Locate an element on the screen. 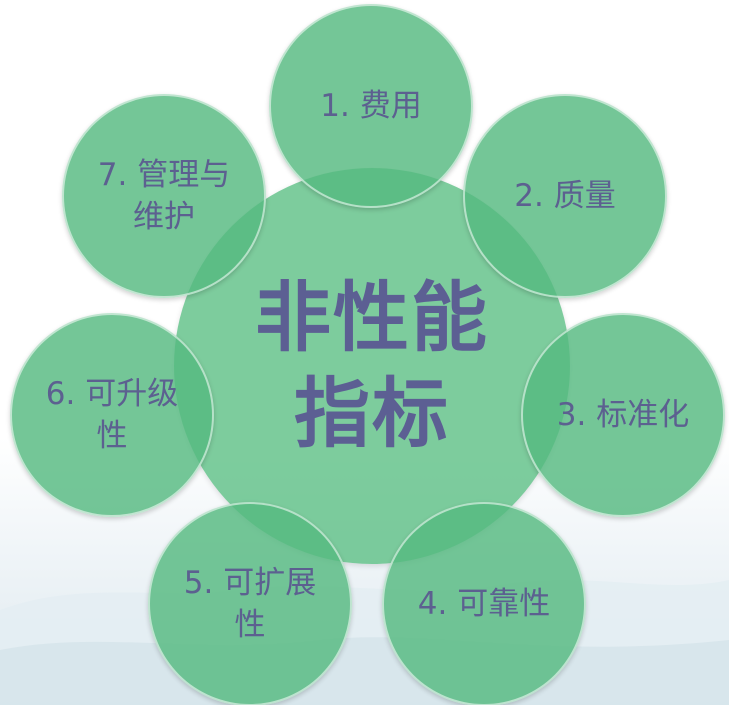  node-label-5: 5. 可扩展性 is located at coordinates (250, 604).